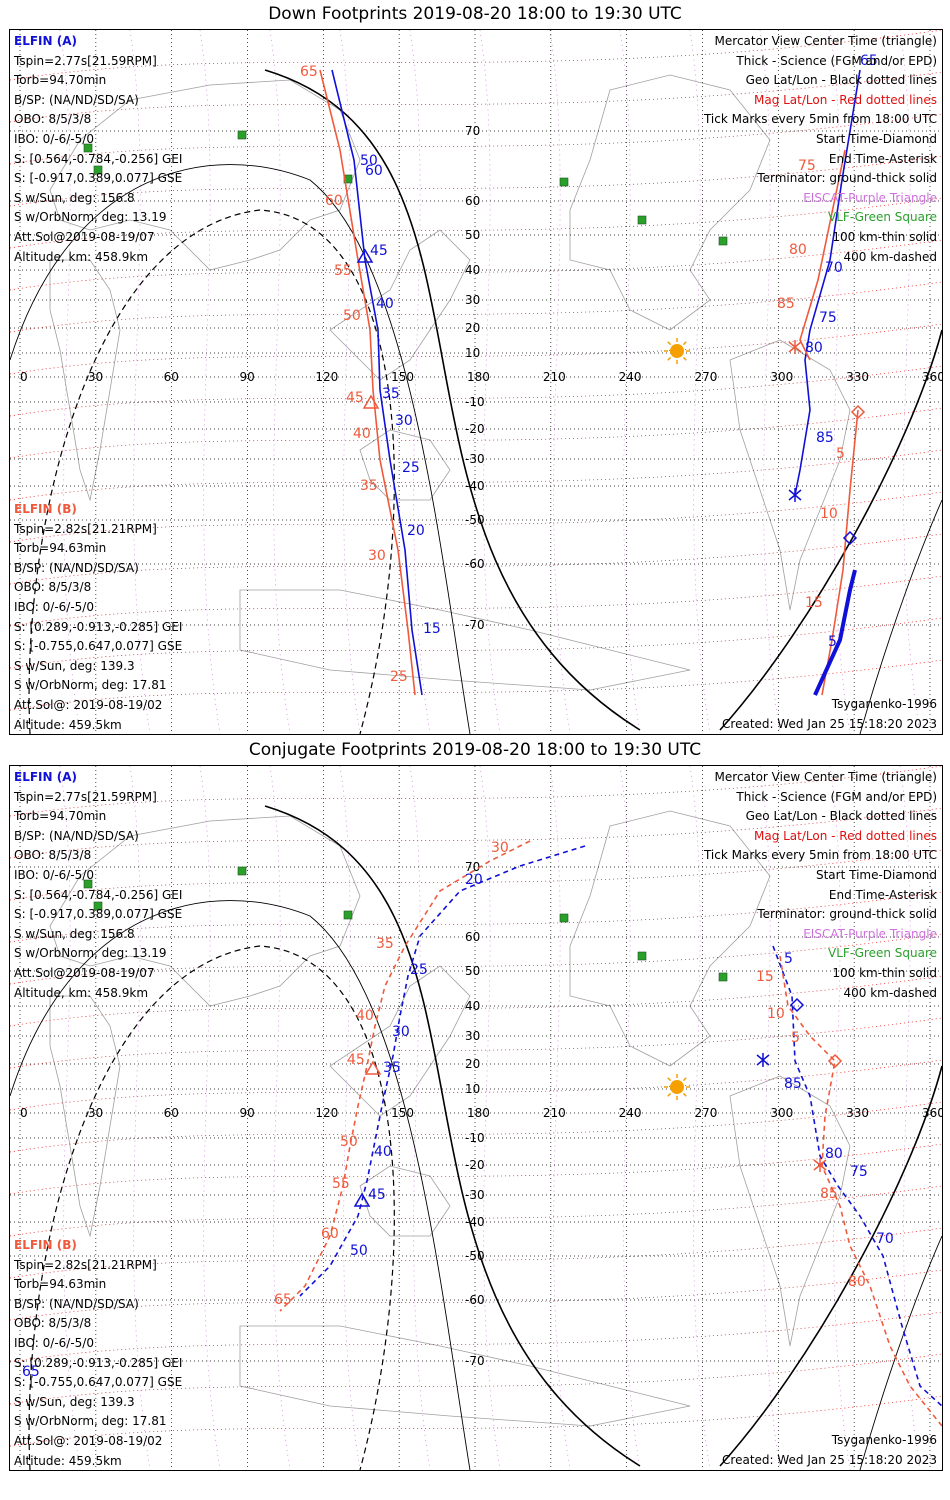 Image resolution: width=950 pixels, height=1500 pixels. I want to click on elfin-a-time-label: 5, so click(832, 642).